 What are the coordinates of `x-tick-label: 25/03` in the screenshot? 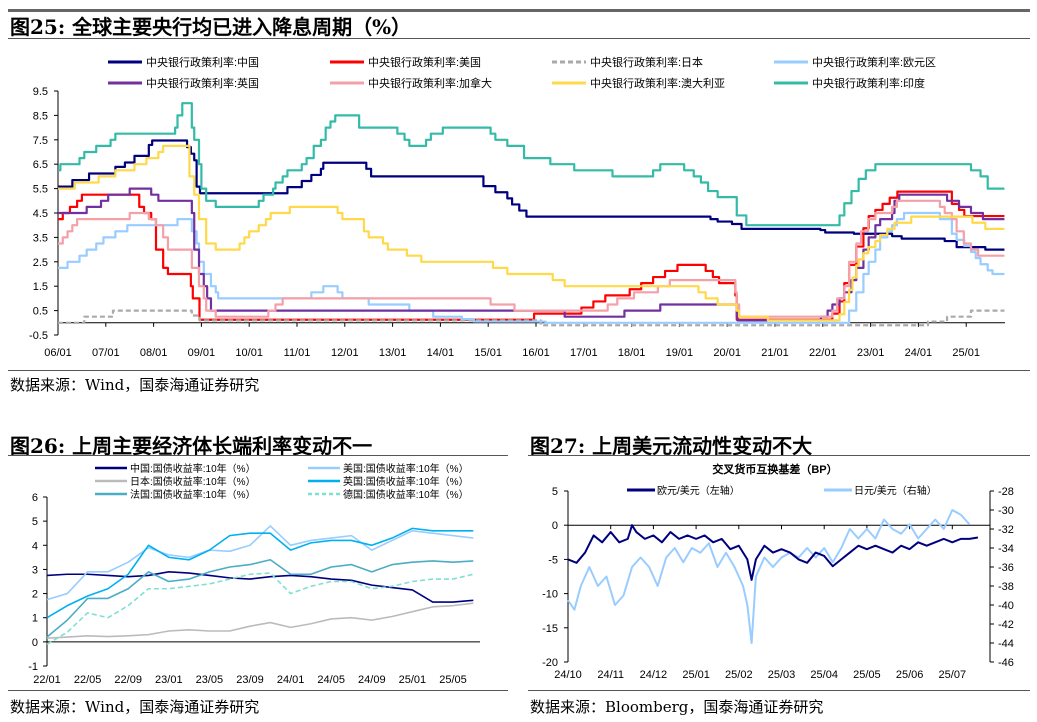 It's located at (782, 675).